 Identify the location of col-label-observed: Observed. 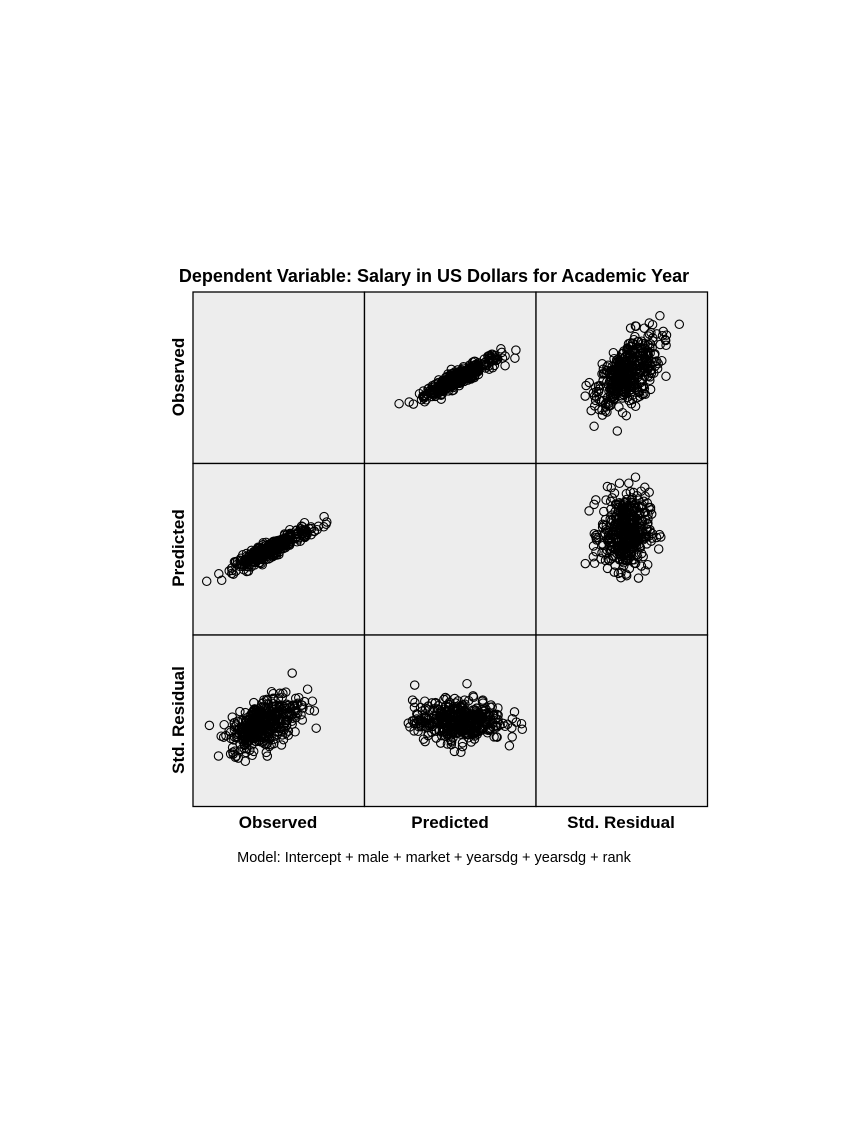
(278, 822).